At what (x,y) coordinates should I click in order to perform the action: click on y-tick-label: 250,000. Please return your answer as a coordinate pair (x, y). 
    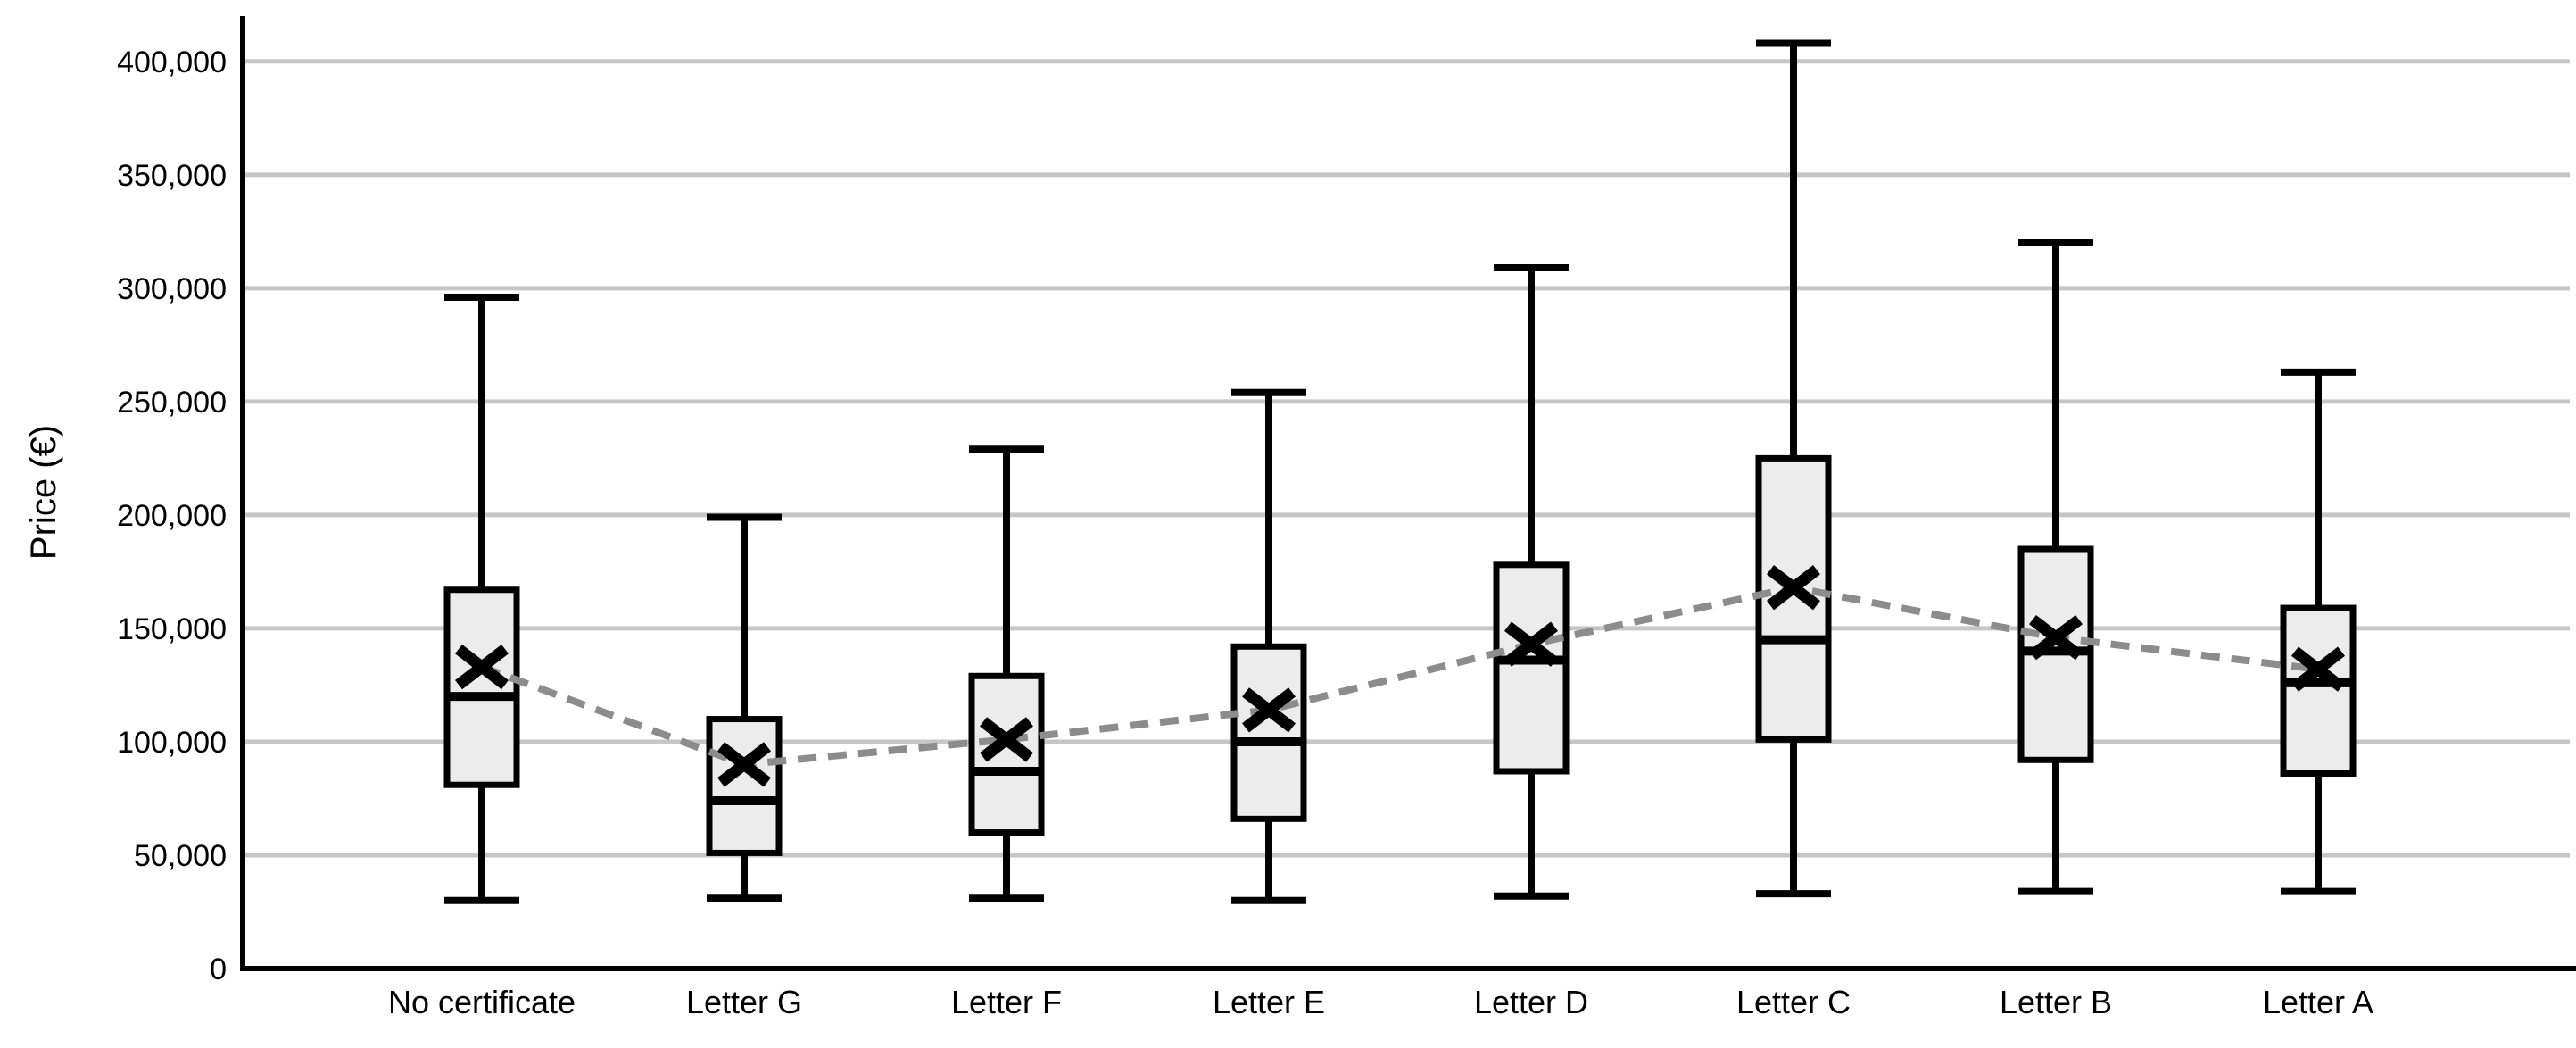
    Looking at the image, I should click on (172, 403).